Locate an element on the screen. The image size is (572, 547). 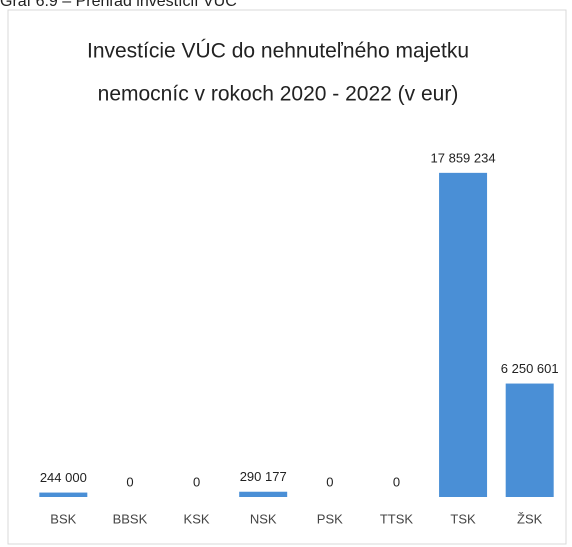
x-tick-label: NSK is located at coordinates (263, 518).